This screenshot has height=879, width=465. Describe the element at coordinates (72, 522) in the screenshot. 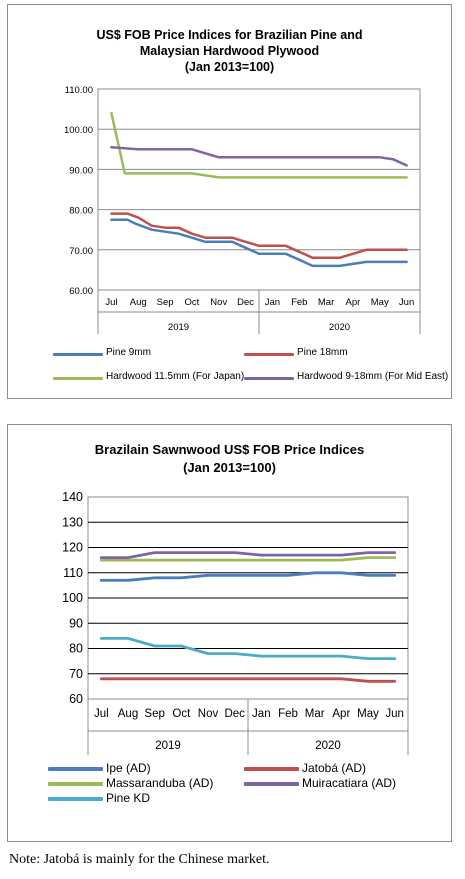

I see `y-tick-label: 130` at that location.